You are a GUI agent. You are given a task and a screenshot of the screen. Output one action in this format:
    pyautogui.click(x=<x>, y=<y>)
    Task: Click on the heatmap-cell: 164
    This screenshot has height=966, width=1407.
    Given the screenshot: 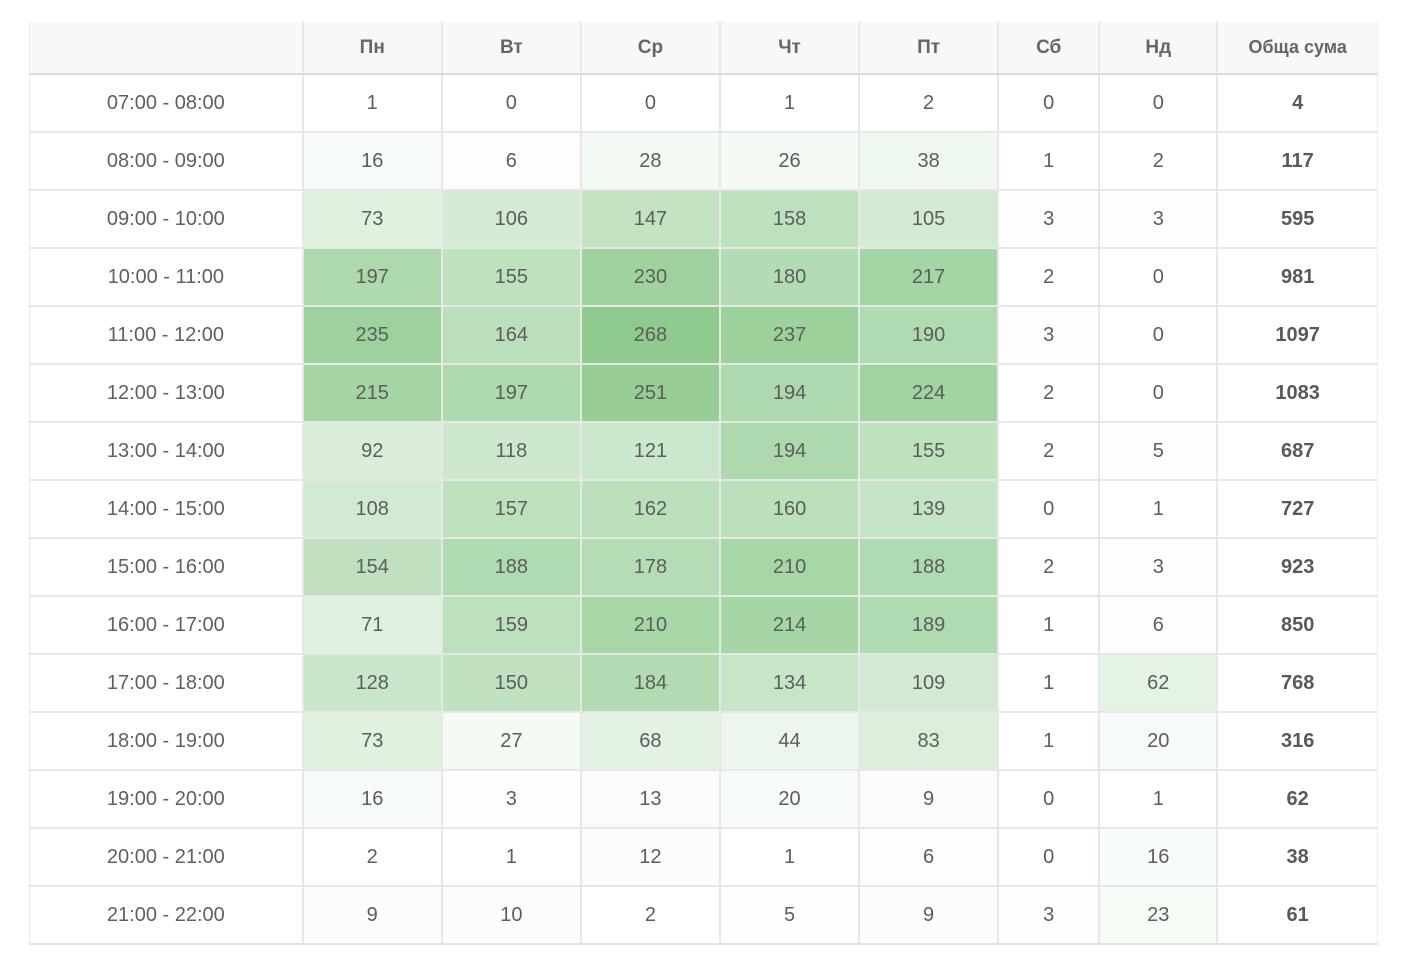 What is the action you would take?
    pyautogui.click(x=511, y=335)
    